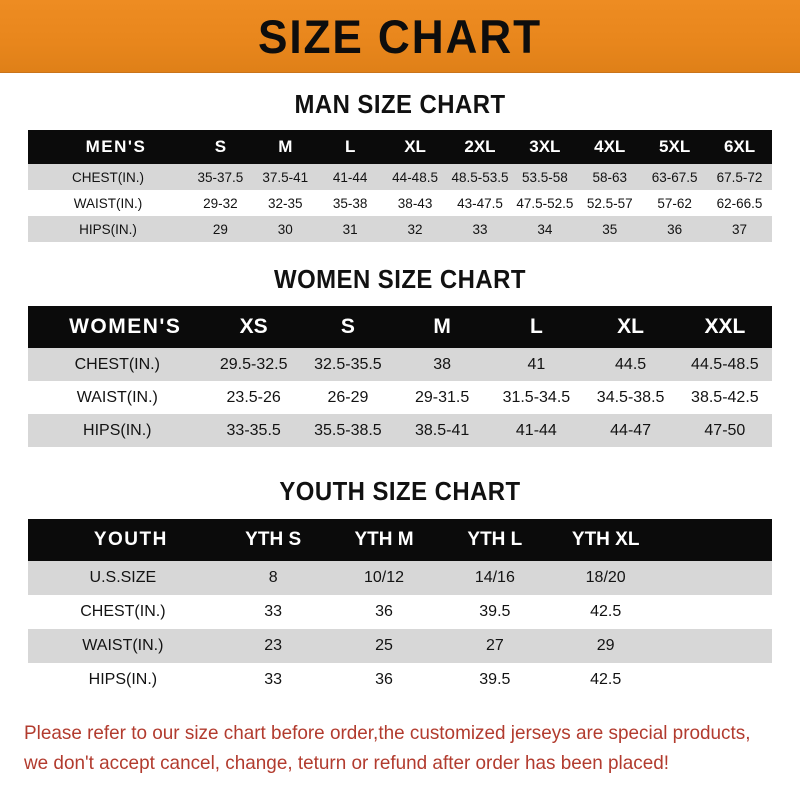  What do you see at coordinates (273, 577) in the screenshot?
I see `youth-cell: 8` at bounding box center [273, 577].